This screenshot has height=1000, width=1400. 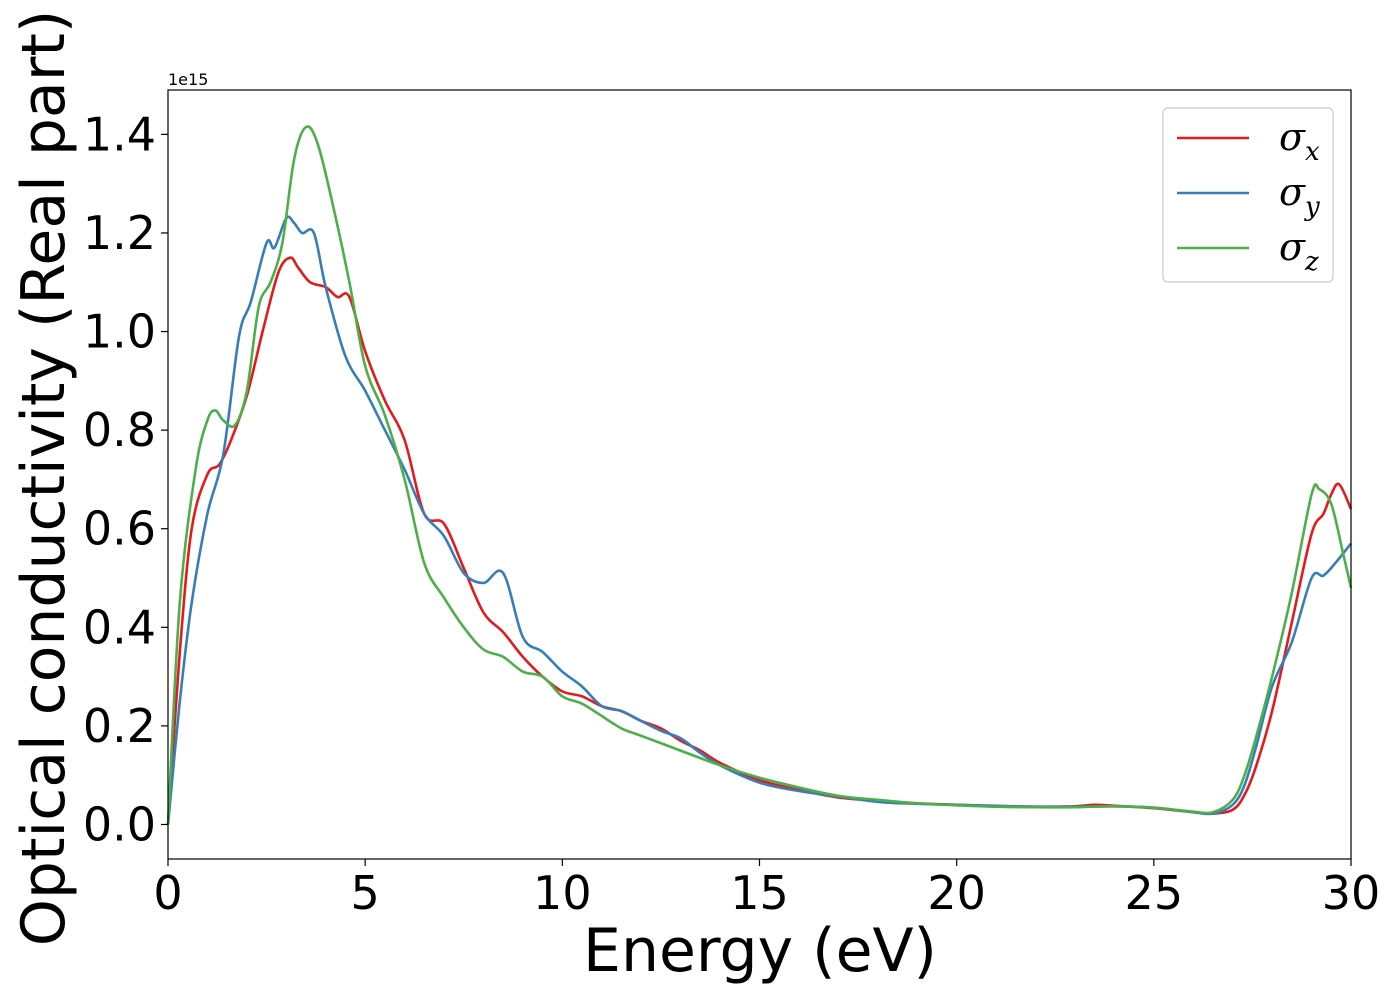 What do you see at coordinates (119, 529) in the screenshot?
I see `y-tick-label: 0.6` at bounding box center [119, 529].